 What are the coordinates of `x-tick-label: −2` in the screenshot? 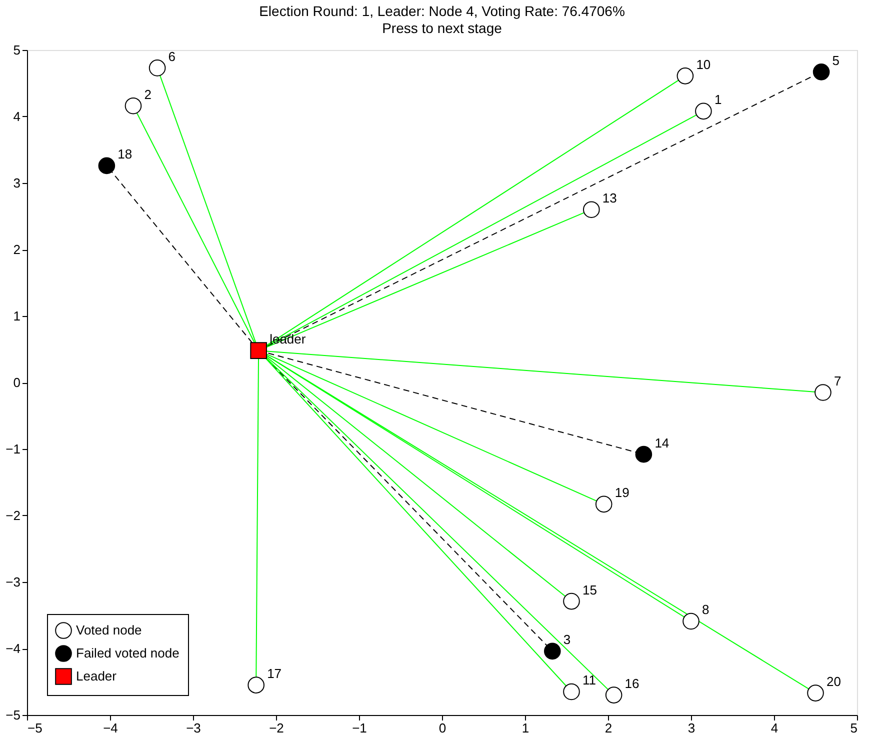 It's located at (276, 728).